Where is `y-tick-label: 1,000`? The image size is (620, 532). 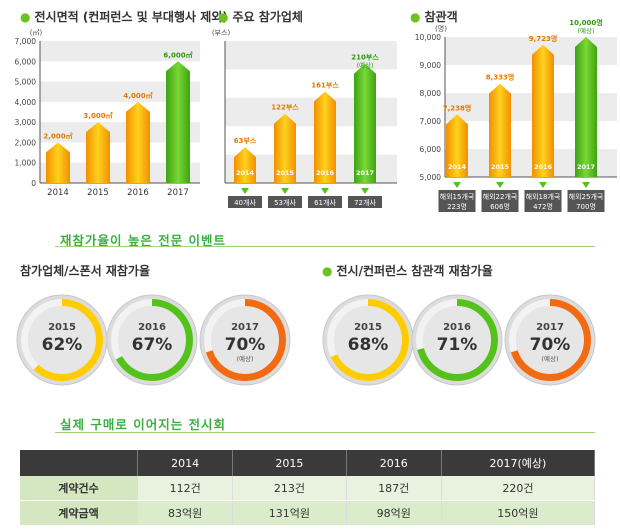 y-tick-label: 1,000 is located at coordinates (26, 163).